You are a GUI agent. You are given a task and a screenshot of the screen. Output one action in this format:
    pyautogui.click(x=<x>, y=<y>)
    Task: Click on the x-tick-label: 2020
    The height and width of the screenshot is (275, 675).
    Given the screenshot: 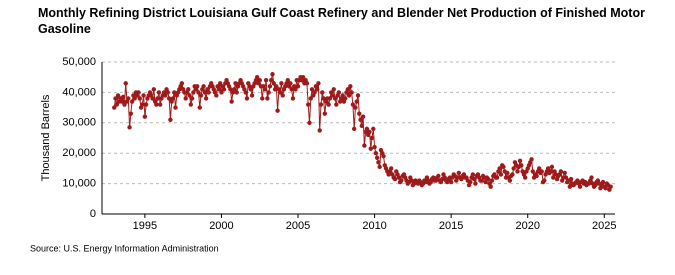 What is the action you would take?
    pyautogui.click(x=527, y=226)
    